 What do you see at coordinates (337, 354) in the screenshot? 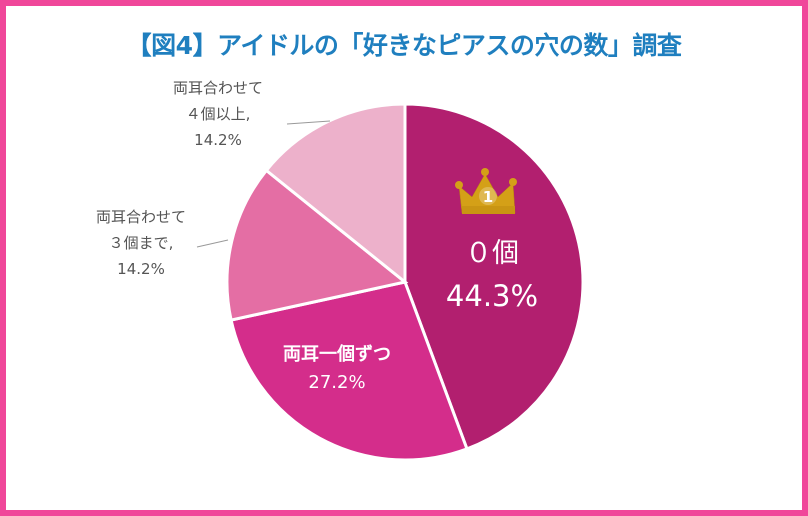
I see `slice-label-one-each: 両耳一個ずつ` at bounding box center [337, 354].